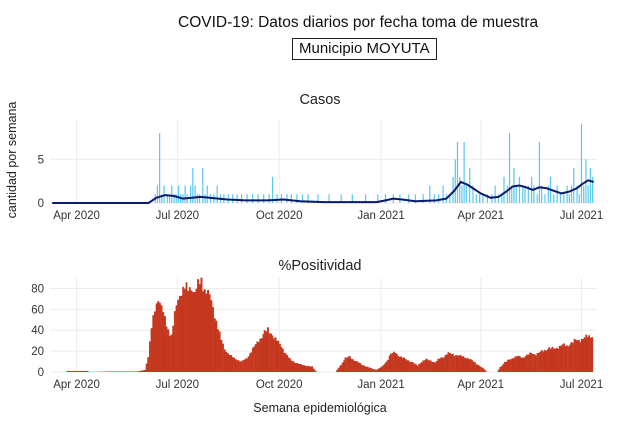 The width and height of the screenshot is (640, 440). I want to click on positivity-x-tick-label: Apr 2021, so click(480, 385).